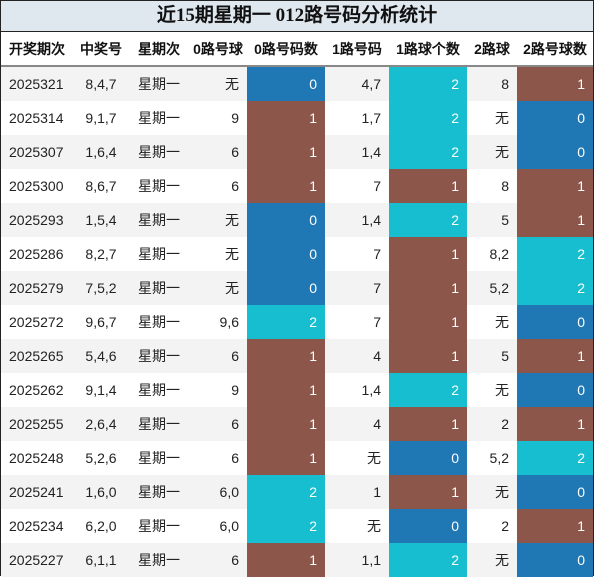 The width and height of the screenshot is (594, 577). What do you see at coordinates (37, 49) in the screenshot?
I see `header-period: 开奖期次` at bounding box center [37, 49].